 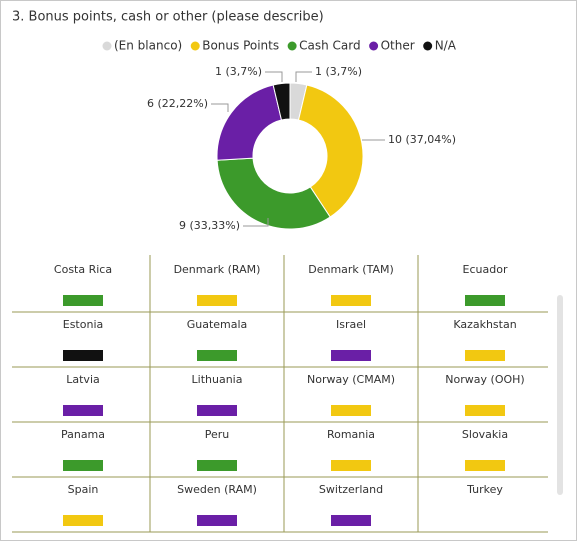 What do you see at coordinates (83, 489) in the screenshot?
I see `cell-label: Spain` at bounding box center [83, 489].